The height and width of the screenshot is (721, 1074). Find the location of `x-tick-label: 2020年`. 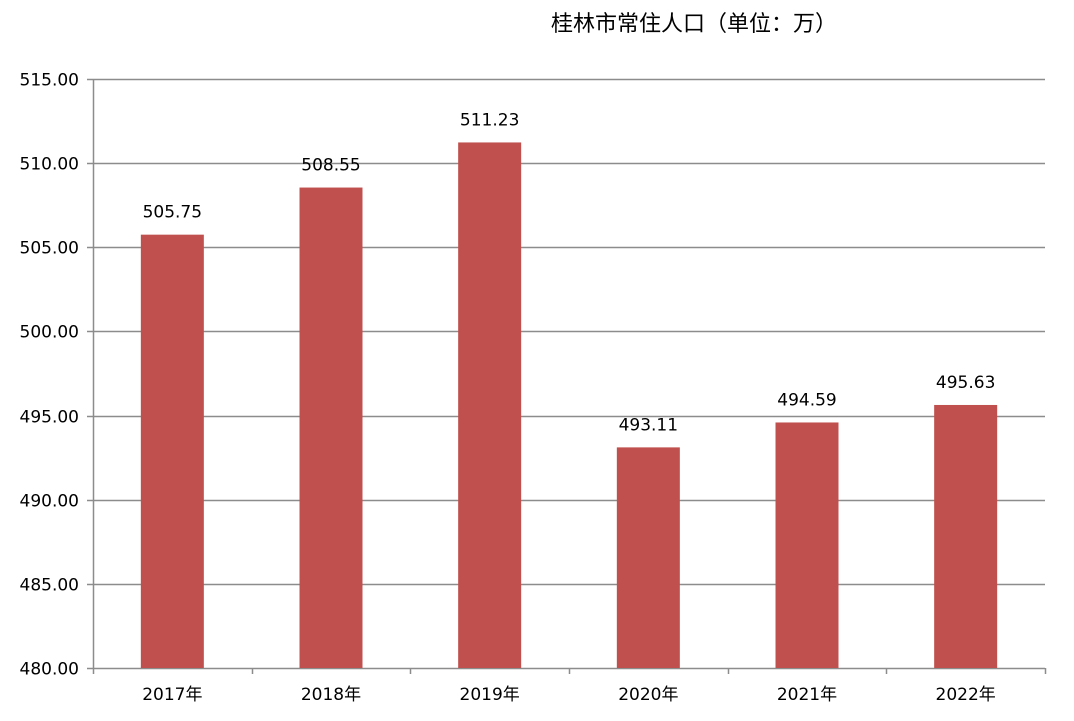

x-tick-label: 2020年 is located at coordinates (648, 695).